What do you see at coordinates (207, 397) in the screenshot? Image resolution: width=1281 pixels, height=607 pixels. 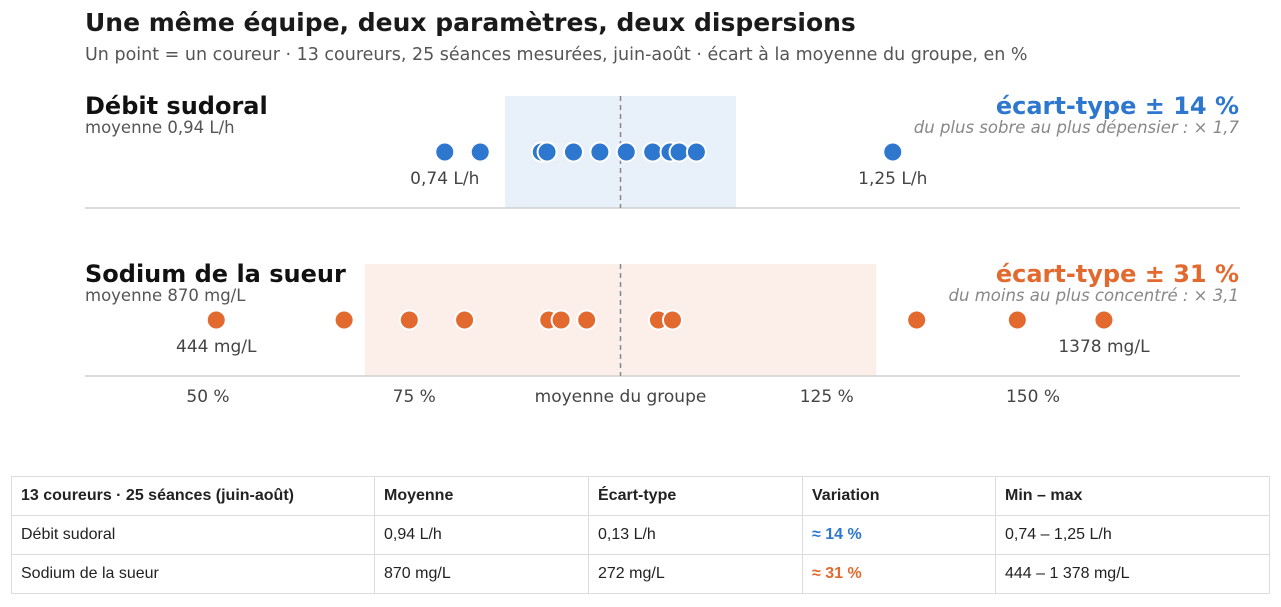 I see `x-tick-label: 50 %` at bounding box center [207, 397].